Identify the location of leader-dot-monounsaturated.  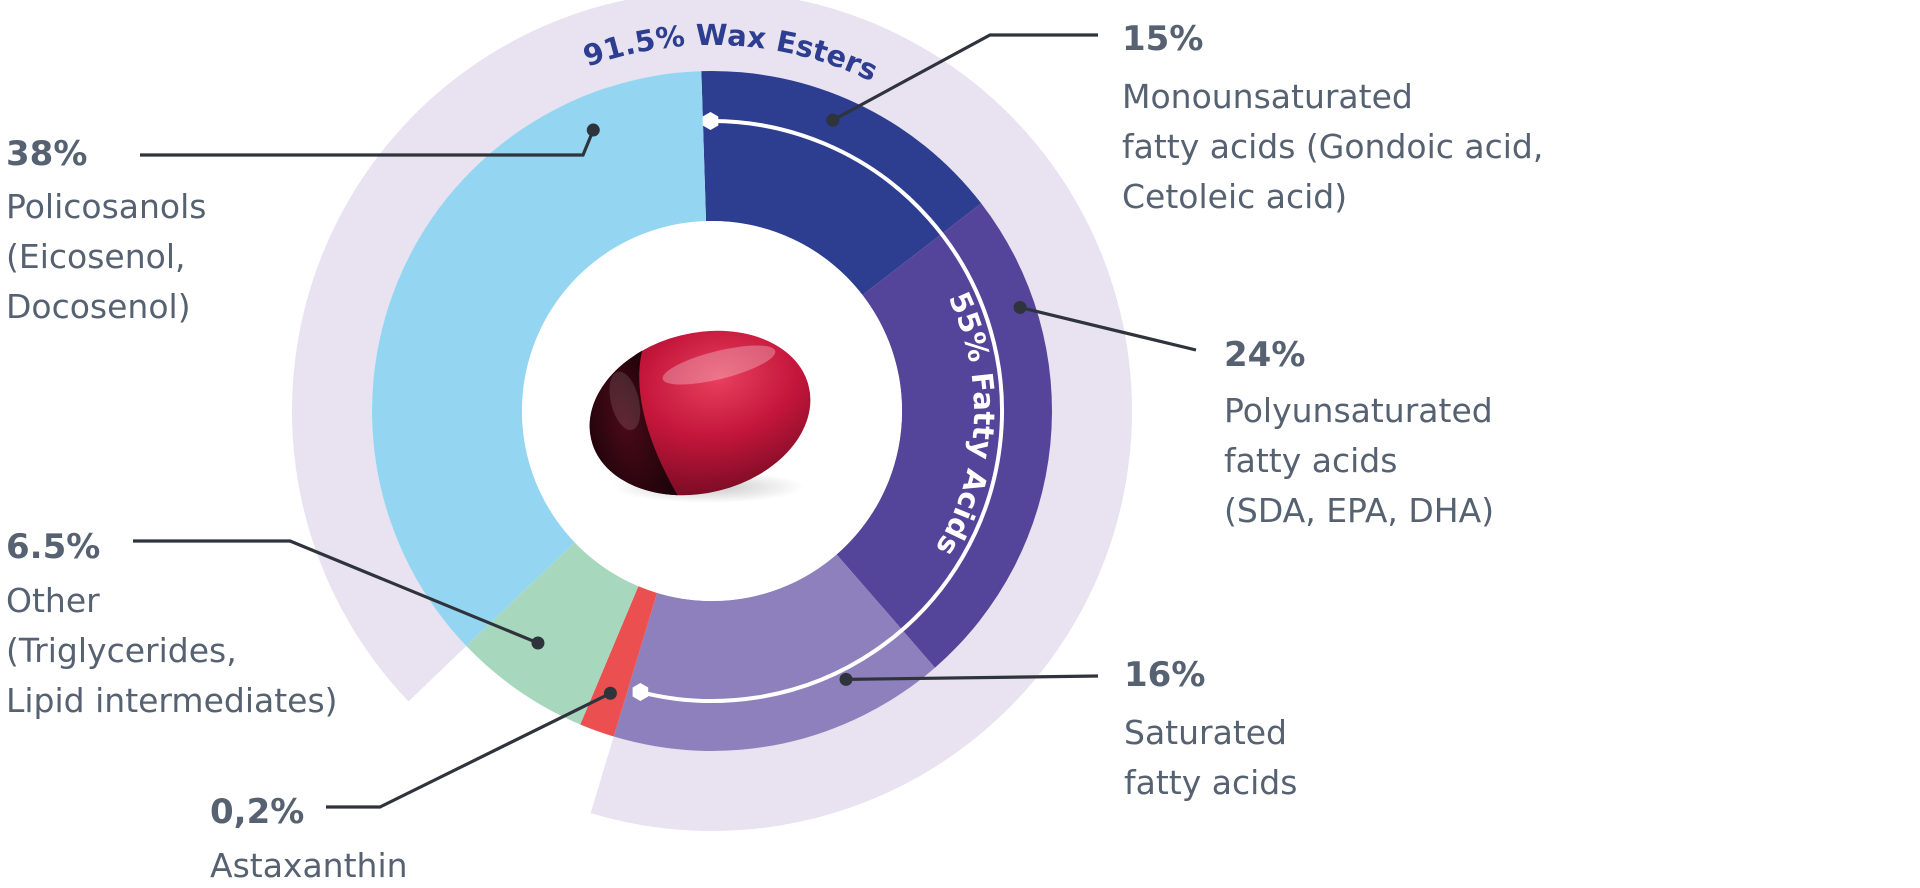
(833, 120).